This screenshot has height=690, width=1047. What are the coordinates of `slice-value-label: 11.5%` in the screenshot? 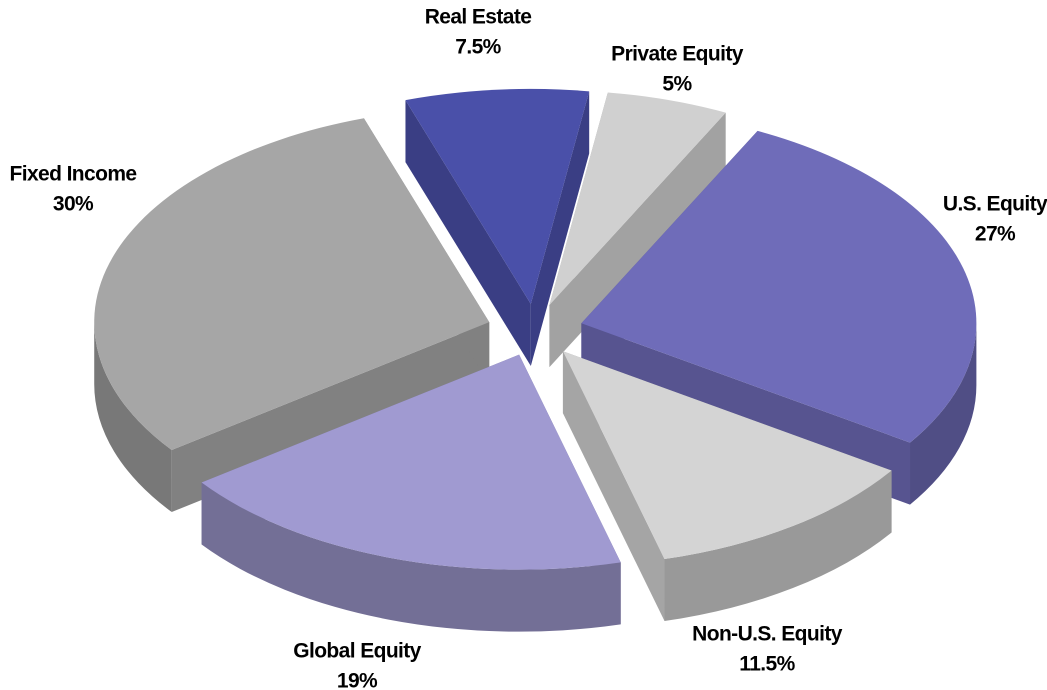 It's located at (767, 664).